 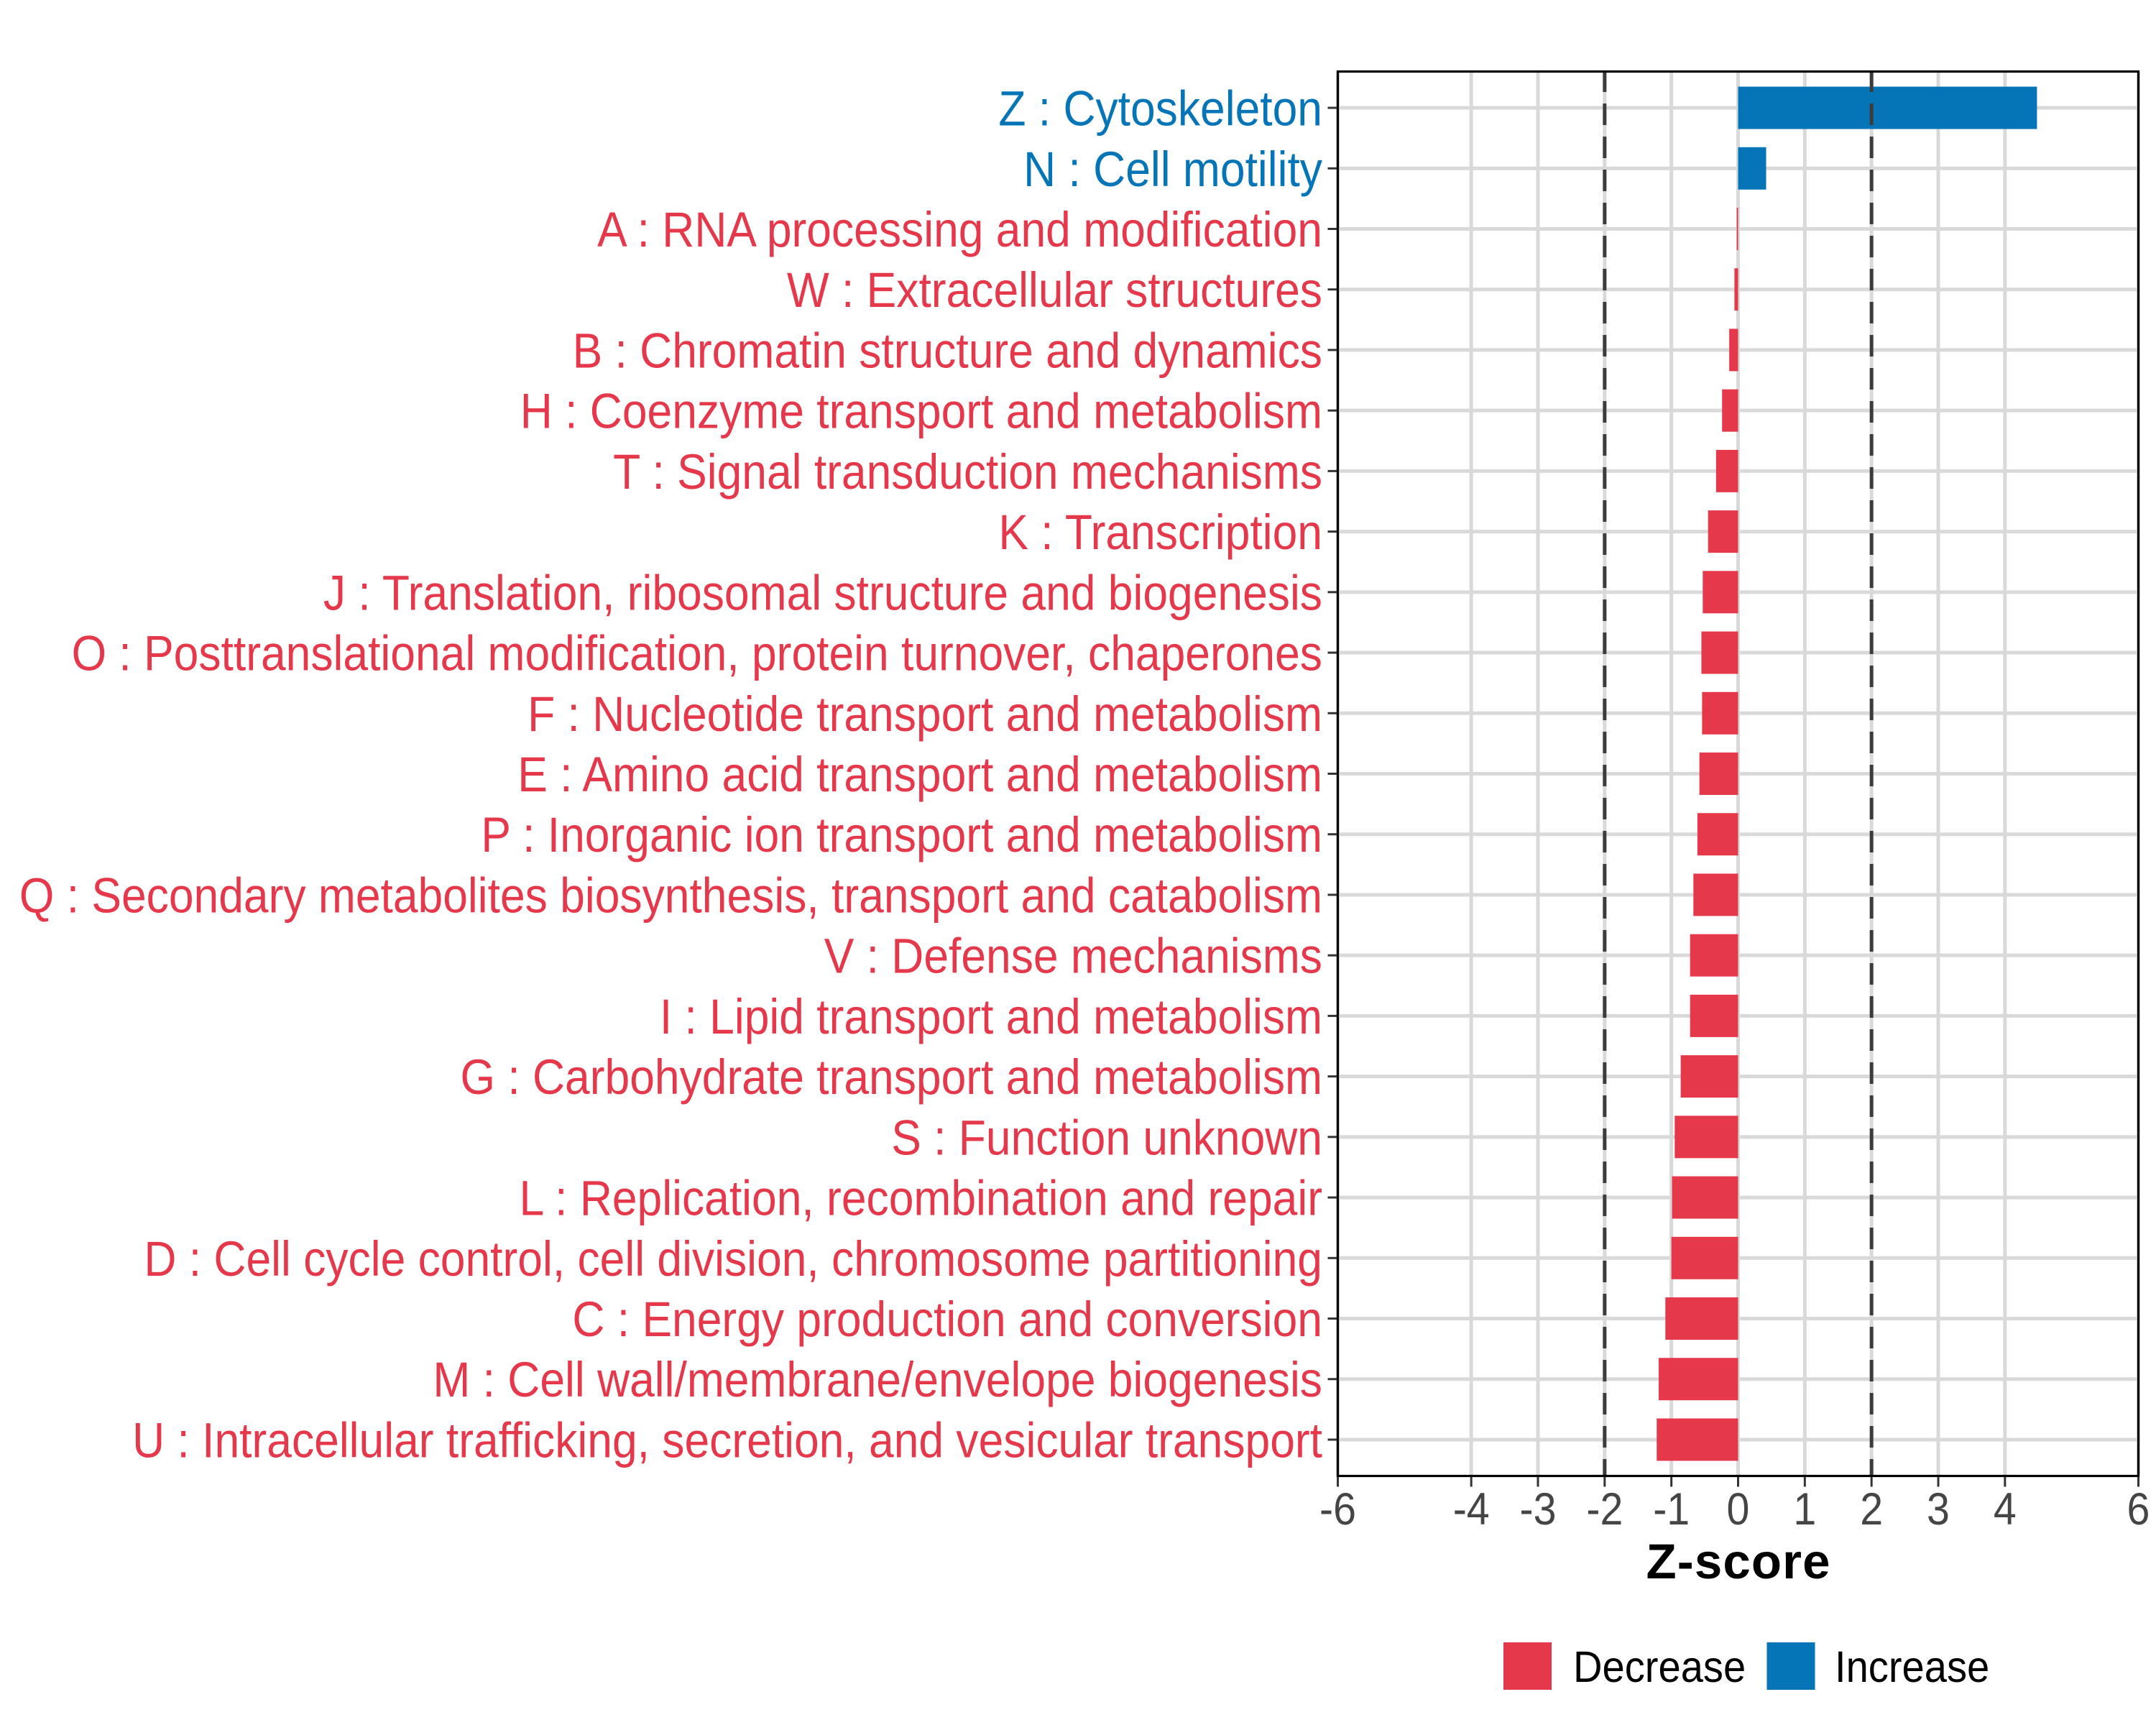 I want to click on svg-text: 2, so click(x=1871, y=1508).